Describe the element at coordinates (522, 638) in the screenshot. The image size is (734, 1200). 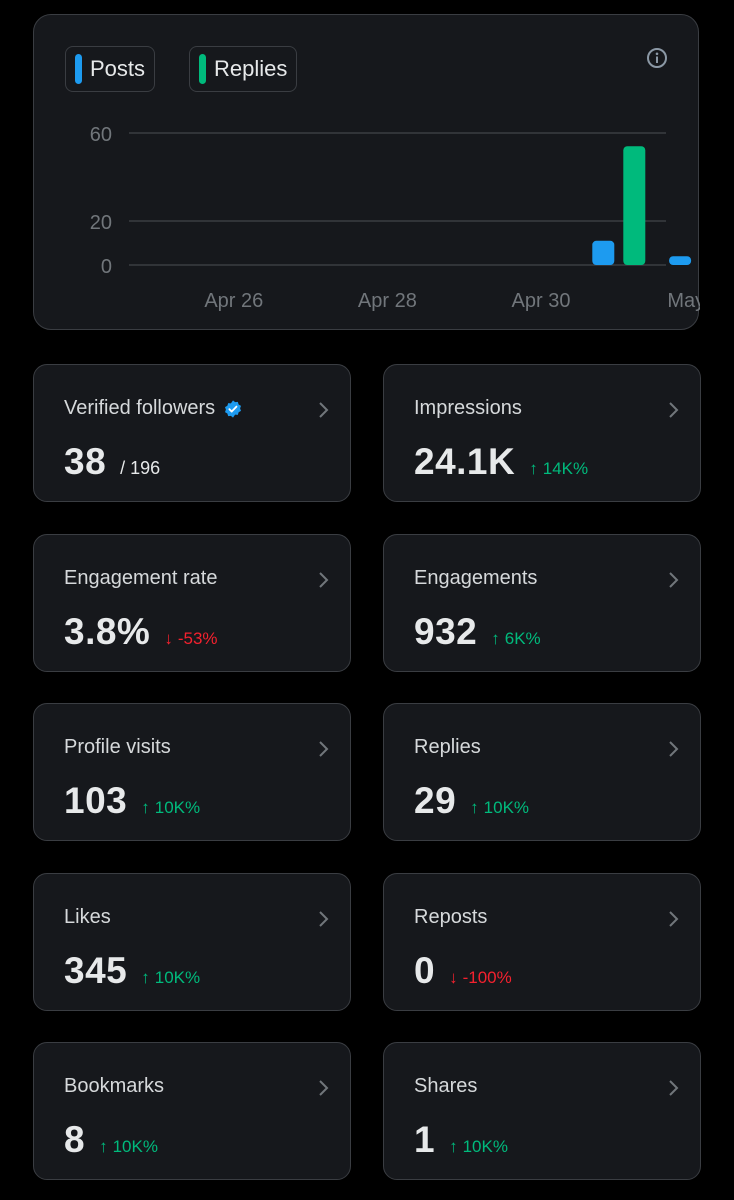
I see `metric-change-value: 6K%` at that location.